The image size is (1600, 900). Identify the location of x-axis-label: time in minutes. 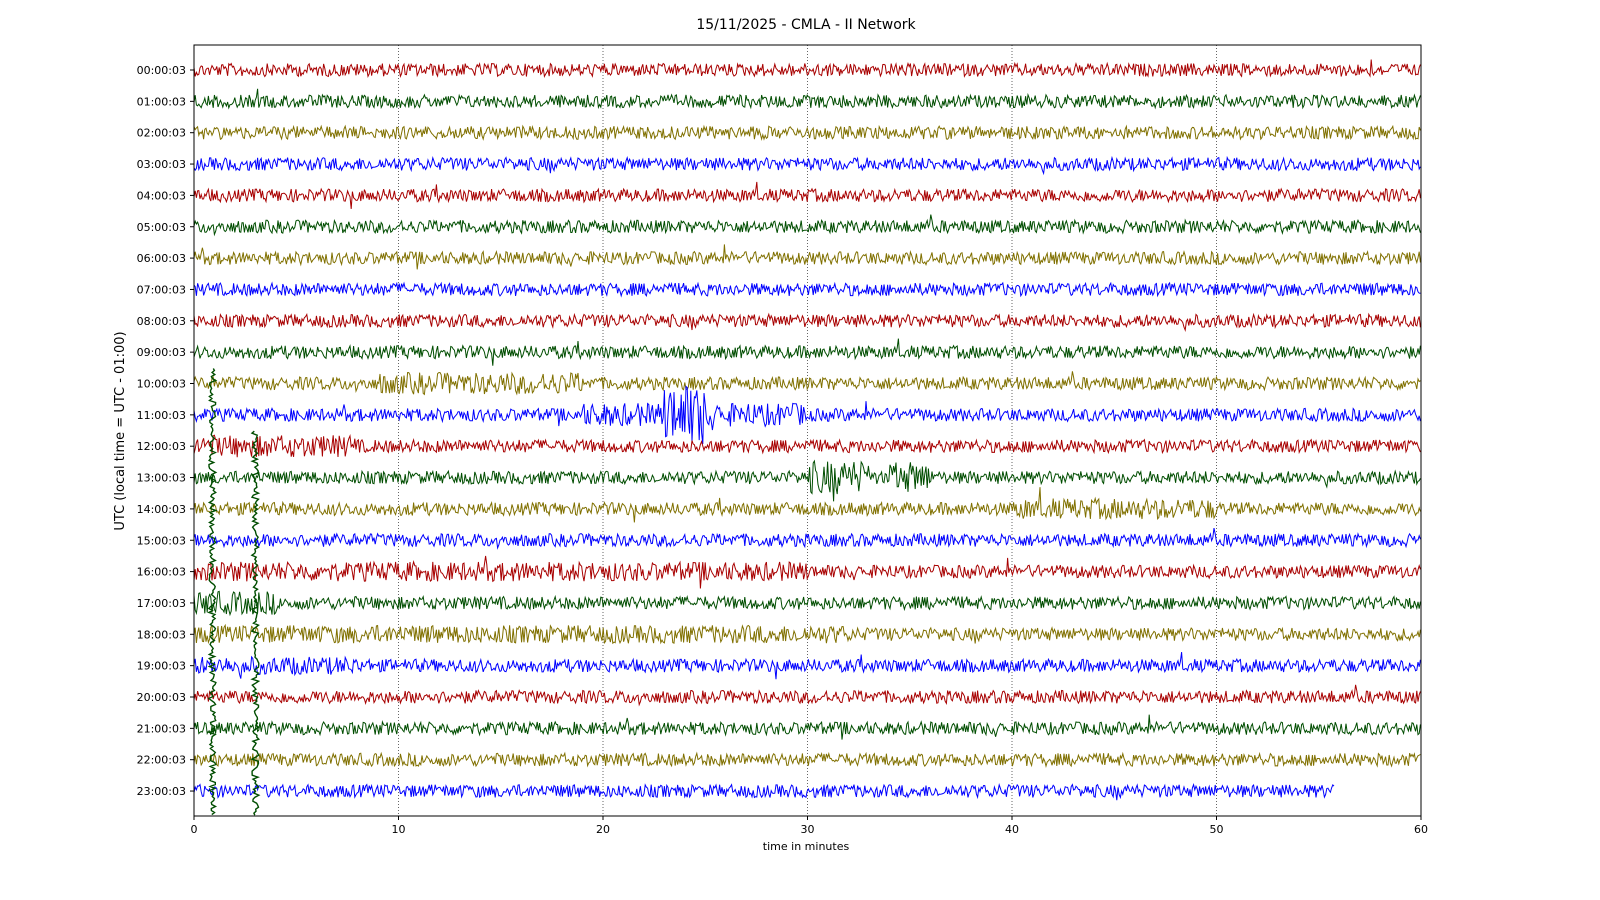
(806, 846).